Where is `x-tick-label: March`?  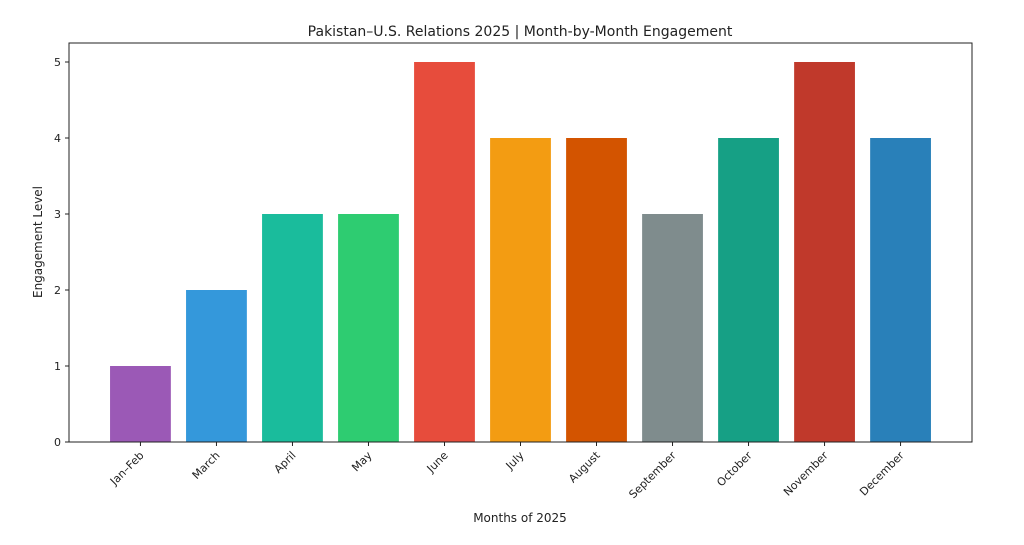 x-tick-label: March is located at coordinates (206, 465).